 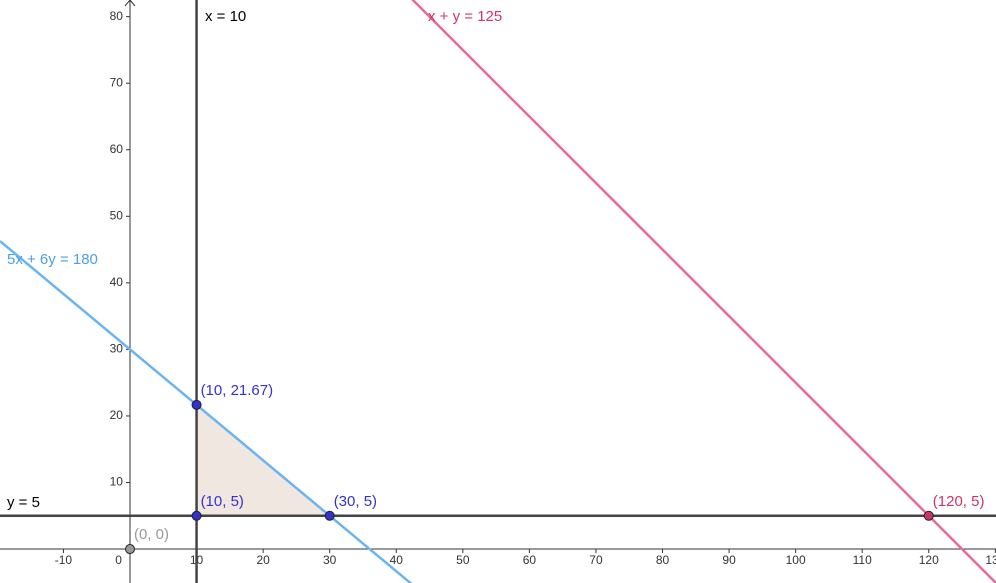 What do you see at coordinates (117, 415) in the screenshot?
I see `y-tick-label: 20` at bounding box center [117, 415].